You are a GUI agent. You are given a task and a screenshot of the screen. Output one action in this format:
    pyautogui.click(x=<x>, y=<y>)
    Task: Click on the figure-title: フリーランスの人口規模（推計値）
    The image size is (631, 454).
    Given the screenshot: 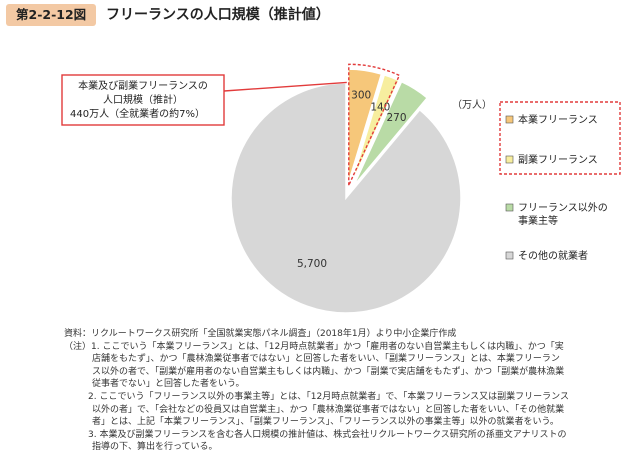 What is the action you would take?
    pyautogui.click(x=218, y=15)
    